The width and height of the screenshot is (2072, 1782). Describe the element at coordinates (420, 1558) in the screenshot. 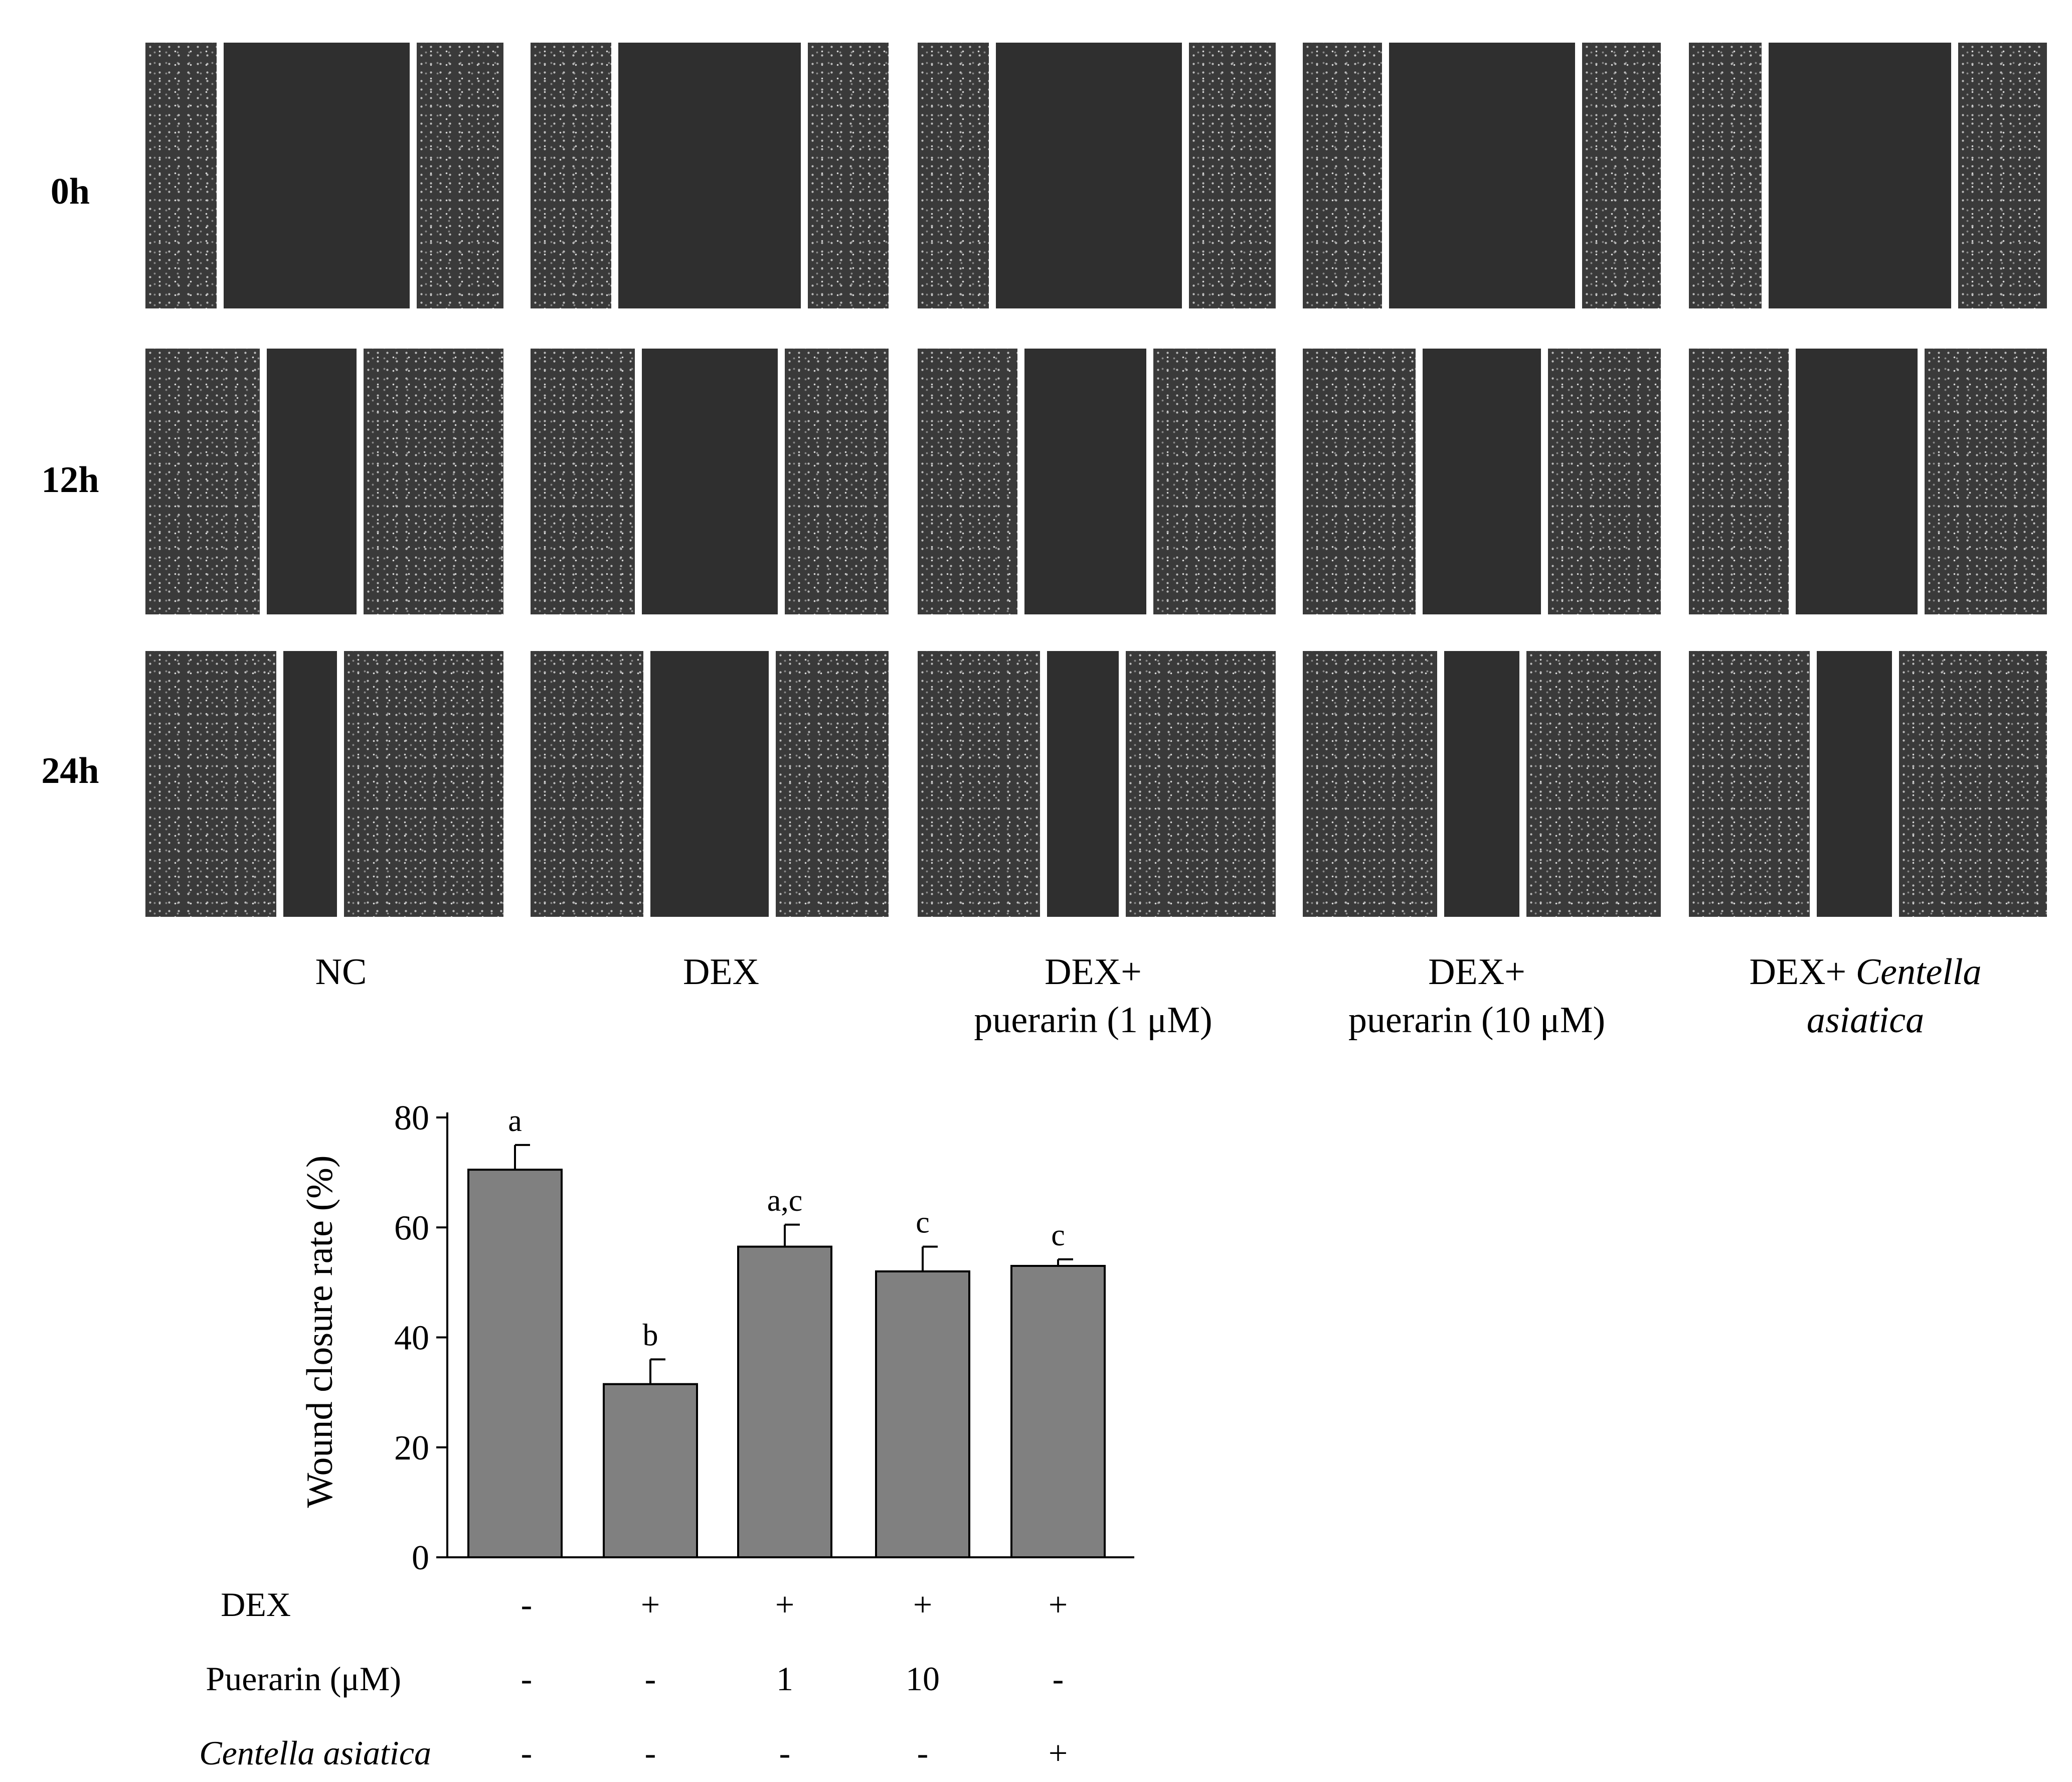

I see `y-tick-label: 0` at that location.